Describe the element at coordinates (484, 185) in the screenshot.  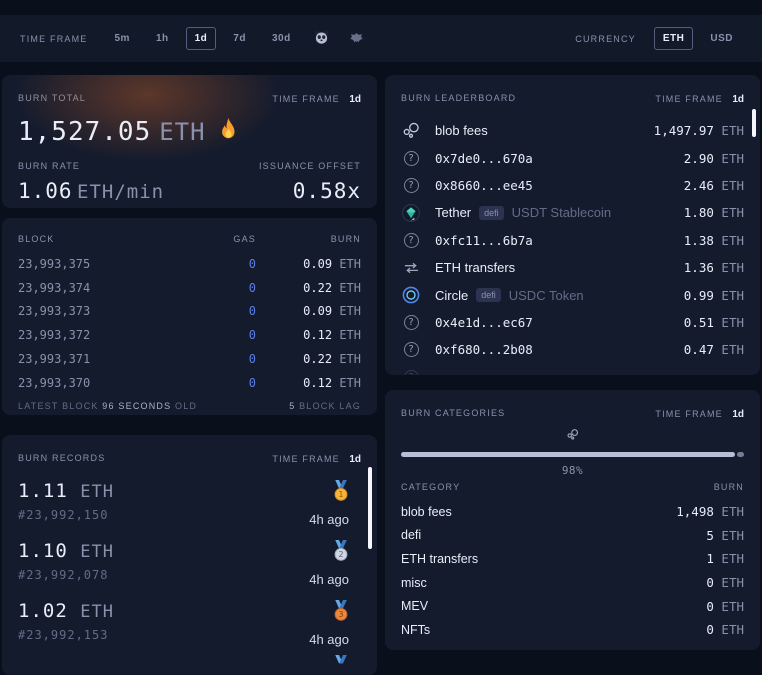
I see `leaderboard-address: 0x8660...ee45` at that location.